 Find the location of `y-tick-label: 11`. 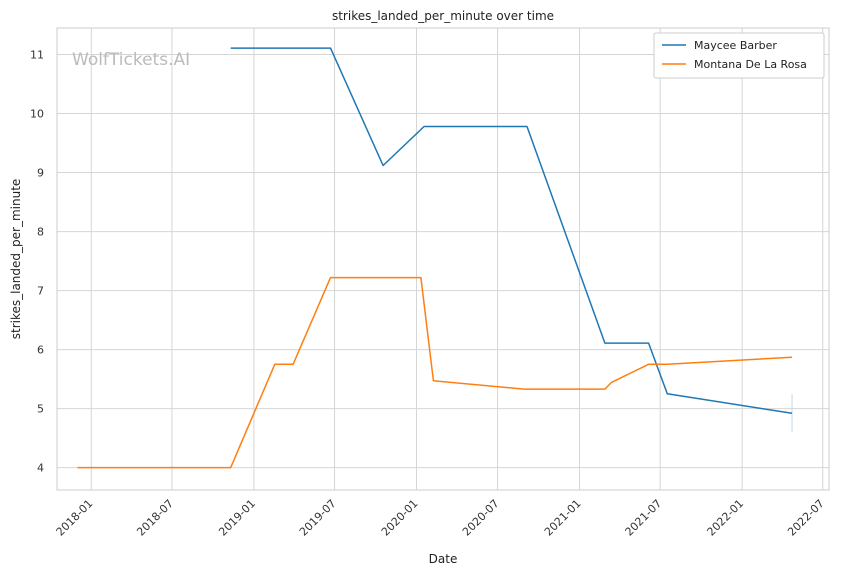

y-tick-label: 11 is located at coordinates (37, 55).